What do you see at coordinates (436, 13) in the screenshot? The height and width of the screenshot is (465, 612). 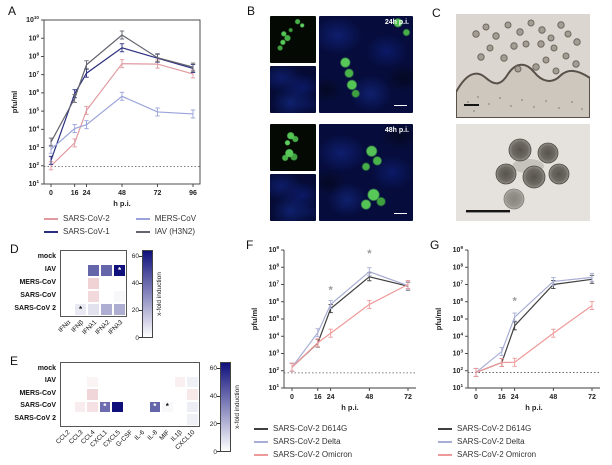 I see `panel-c-label: C` at bounding box center [436, 13].